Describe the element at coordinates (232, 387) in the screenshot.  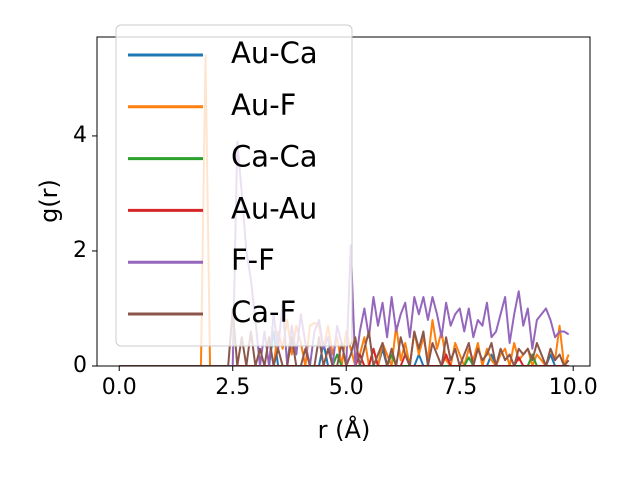
I see `x-tick-label: 2.5` at that location.